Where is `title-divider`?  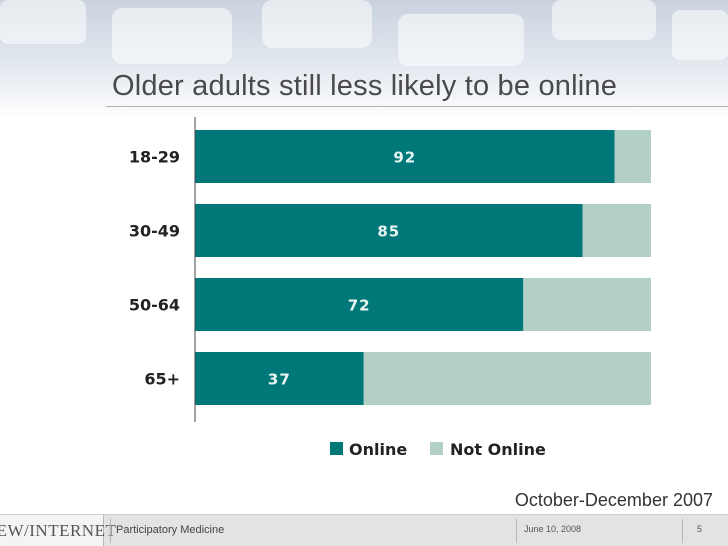
title-divider is located at coordinates (417, 106).